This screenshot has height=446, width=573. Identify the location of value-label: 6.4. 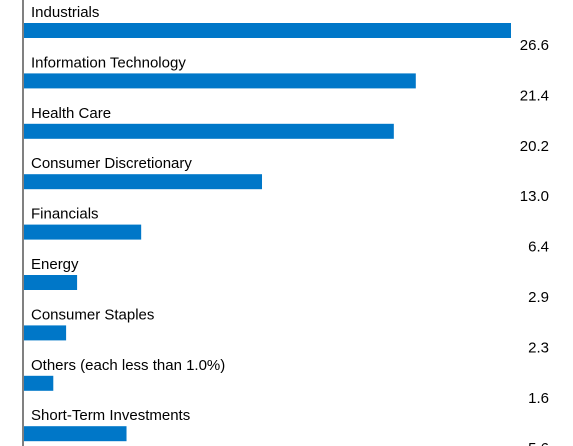
(538, 247).